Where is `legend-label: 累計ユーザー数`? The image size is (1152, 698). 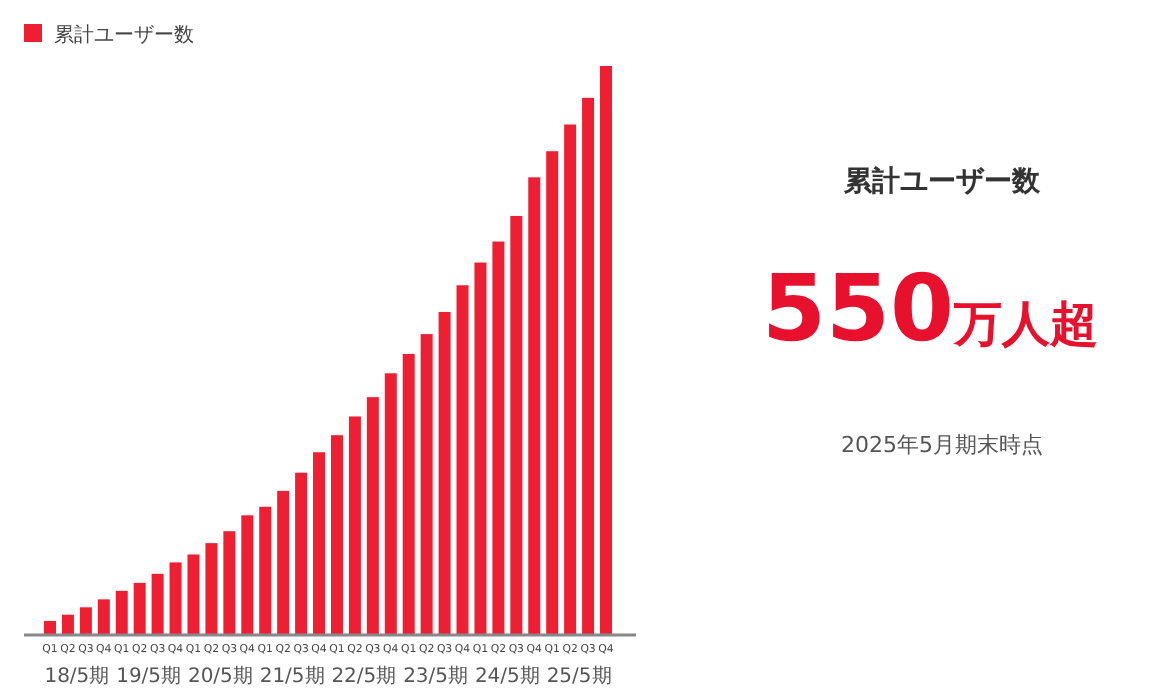
legend-label: 累計ユーザー数 is located at coordinates (124, 35).